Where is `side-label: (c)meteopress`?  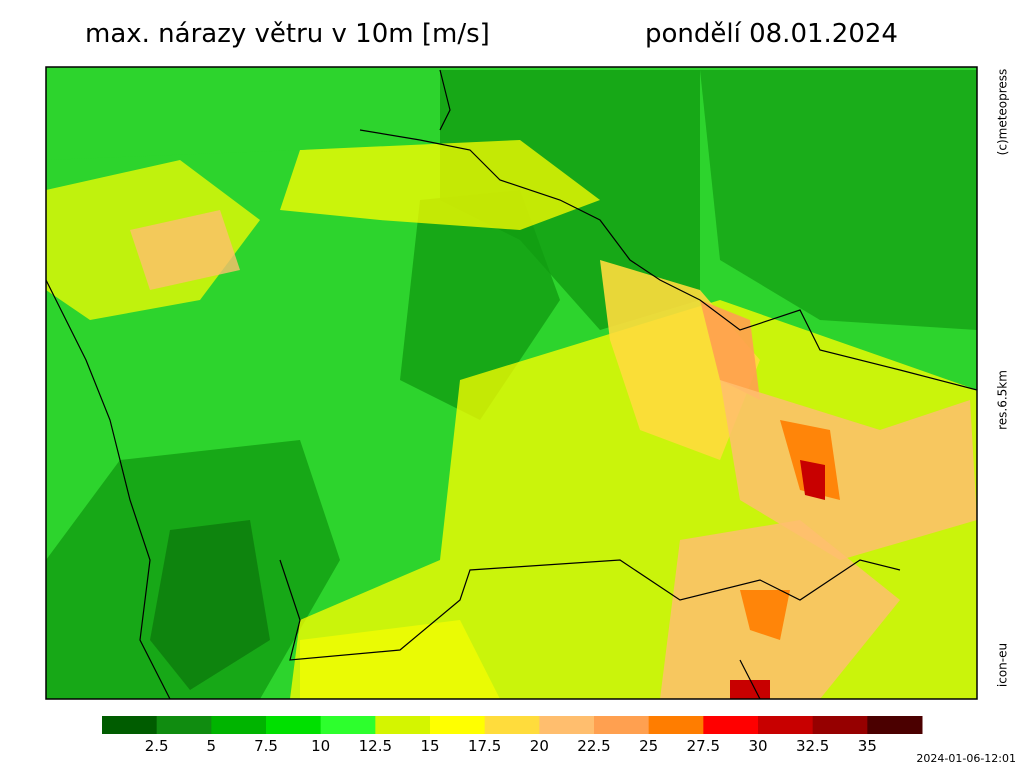
side-label: (c)meteopress is located at coordinates (1003, 112).